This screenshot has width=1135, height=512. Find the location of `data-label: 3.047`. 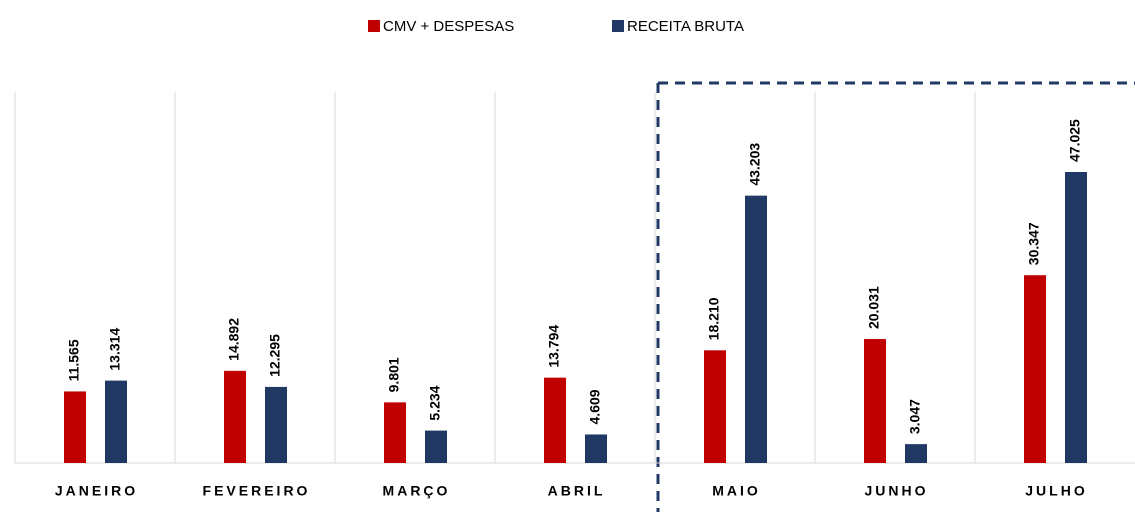

data-label: 3.047 is located at coordinates (915, 416).